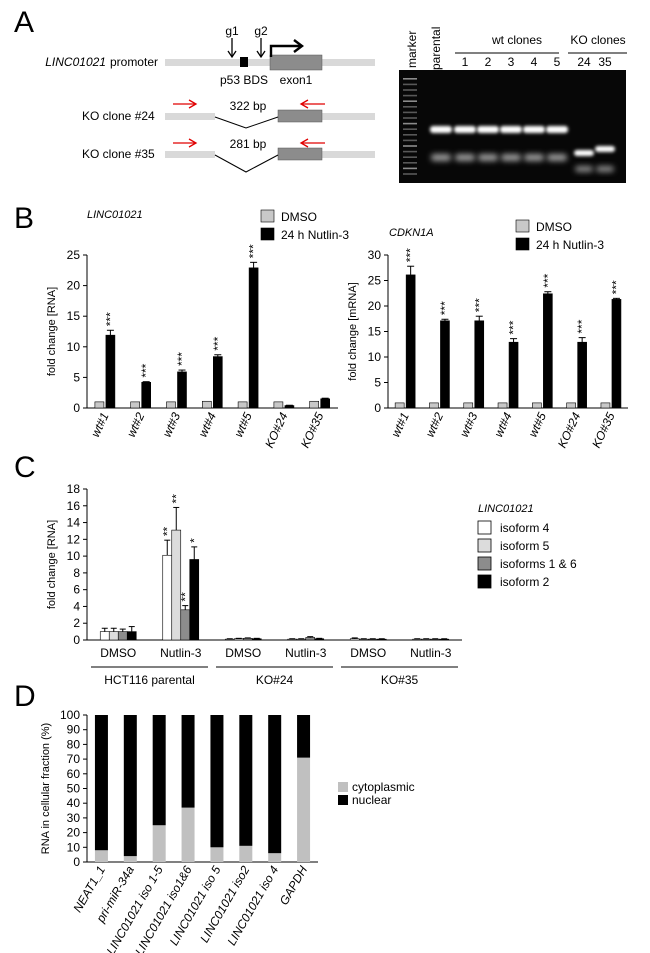 The width and height of the screenshot is (650, 953). Describe the element at coordinates (343, 800) in the screenshot. I see `legend-swatch-nuclear` at that location.